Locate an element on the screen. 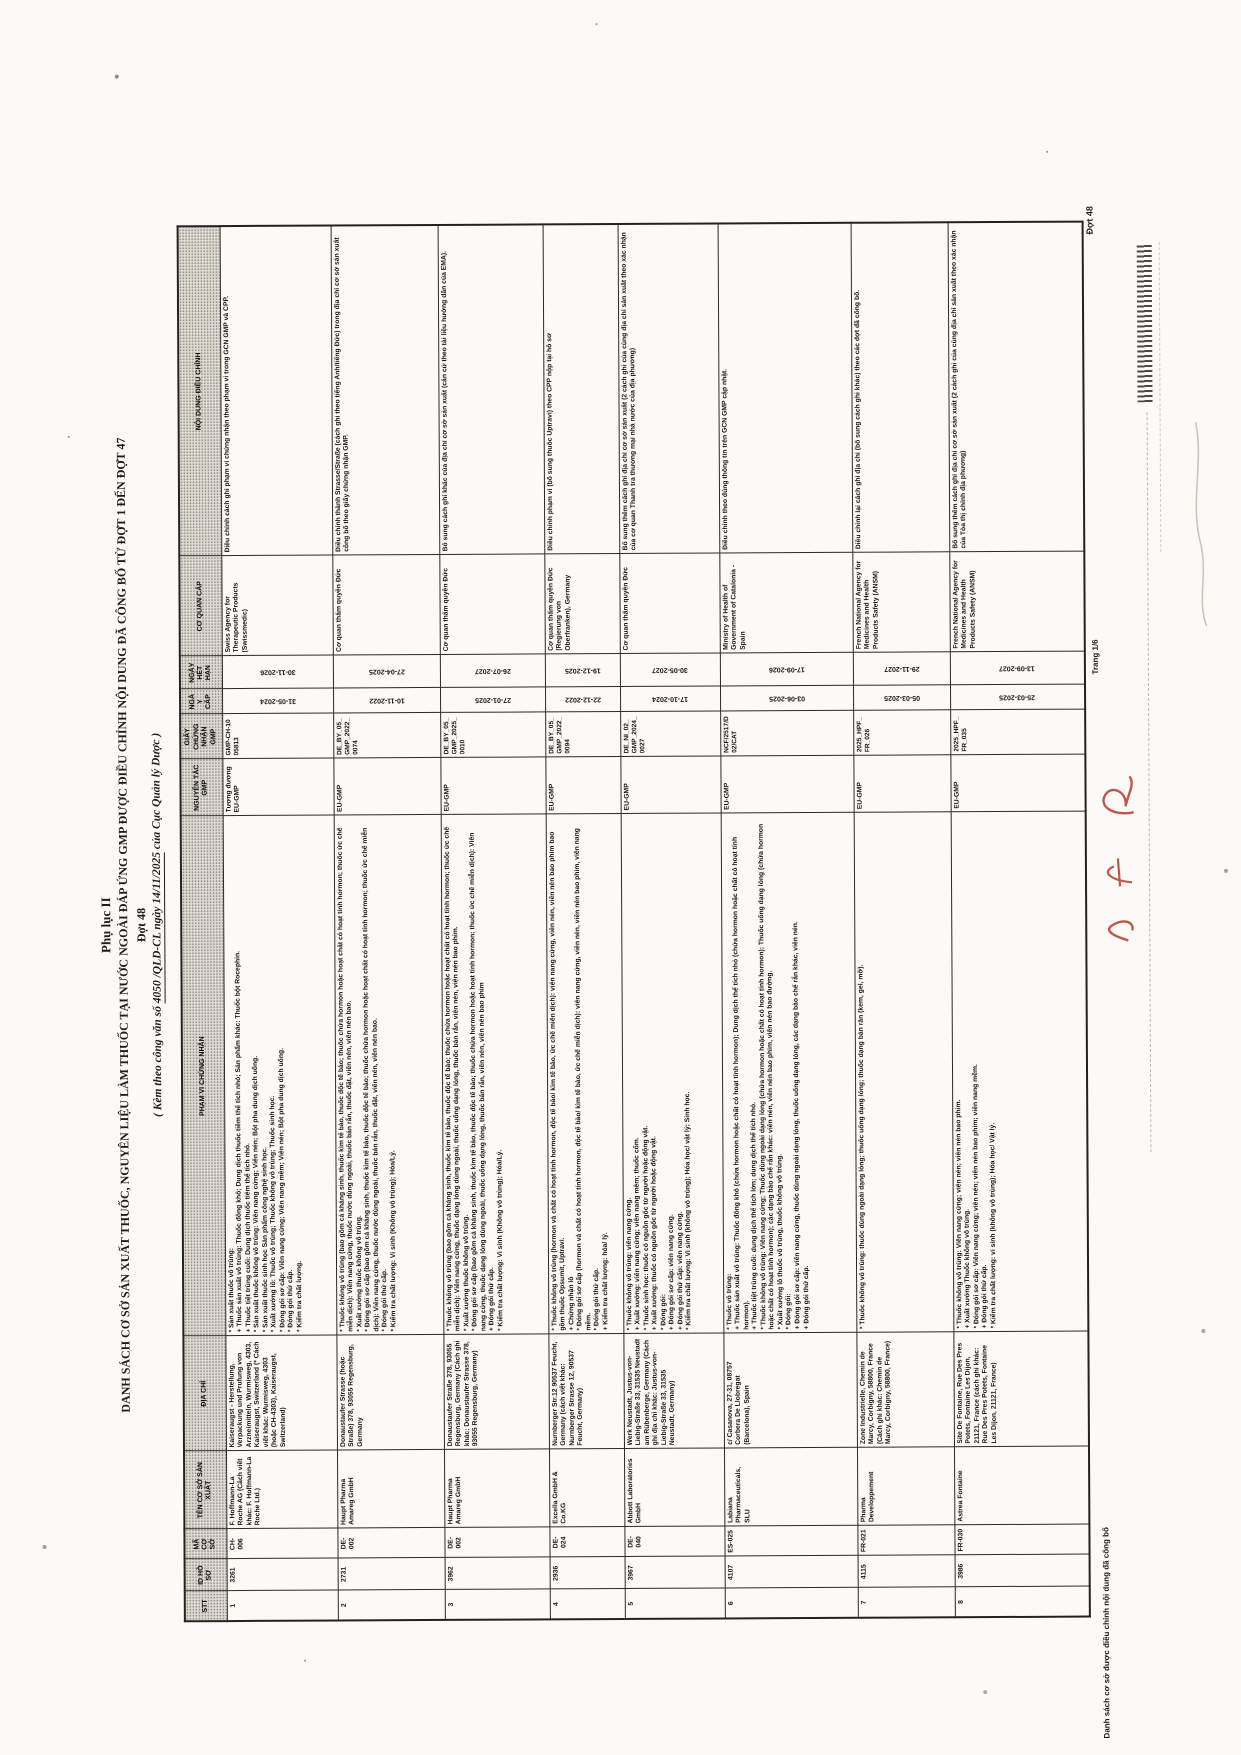 The height and width of the screenshot is (1755, 1241). cell-giay-chung-nhan: DE_NI_02_GMP_2024_0027 is located at coordinates (670, 734).